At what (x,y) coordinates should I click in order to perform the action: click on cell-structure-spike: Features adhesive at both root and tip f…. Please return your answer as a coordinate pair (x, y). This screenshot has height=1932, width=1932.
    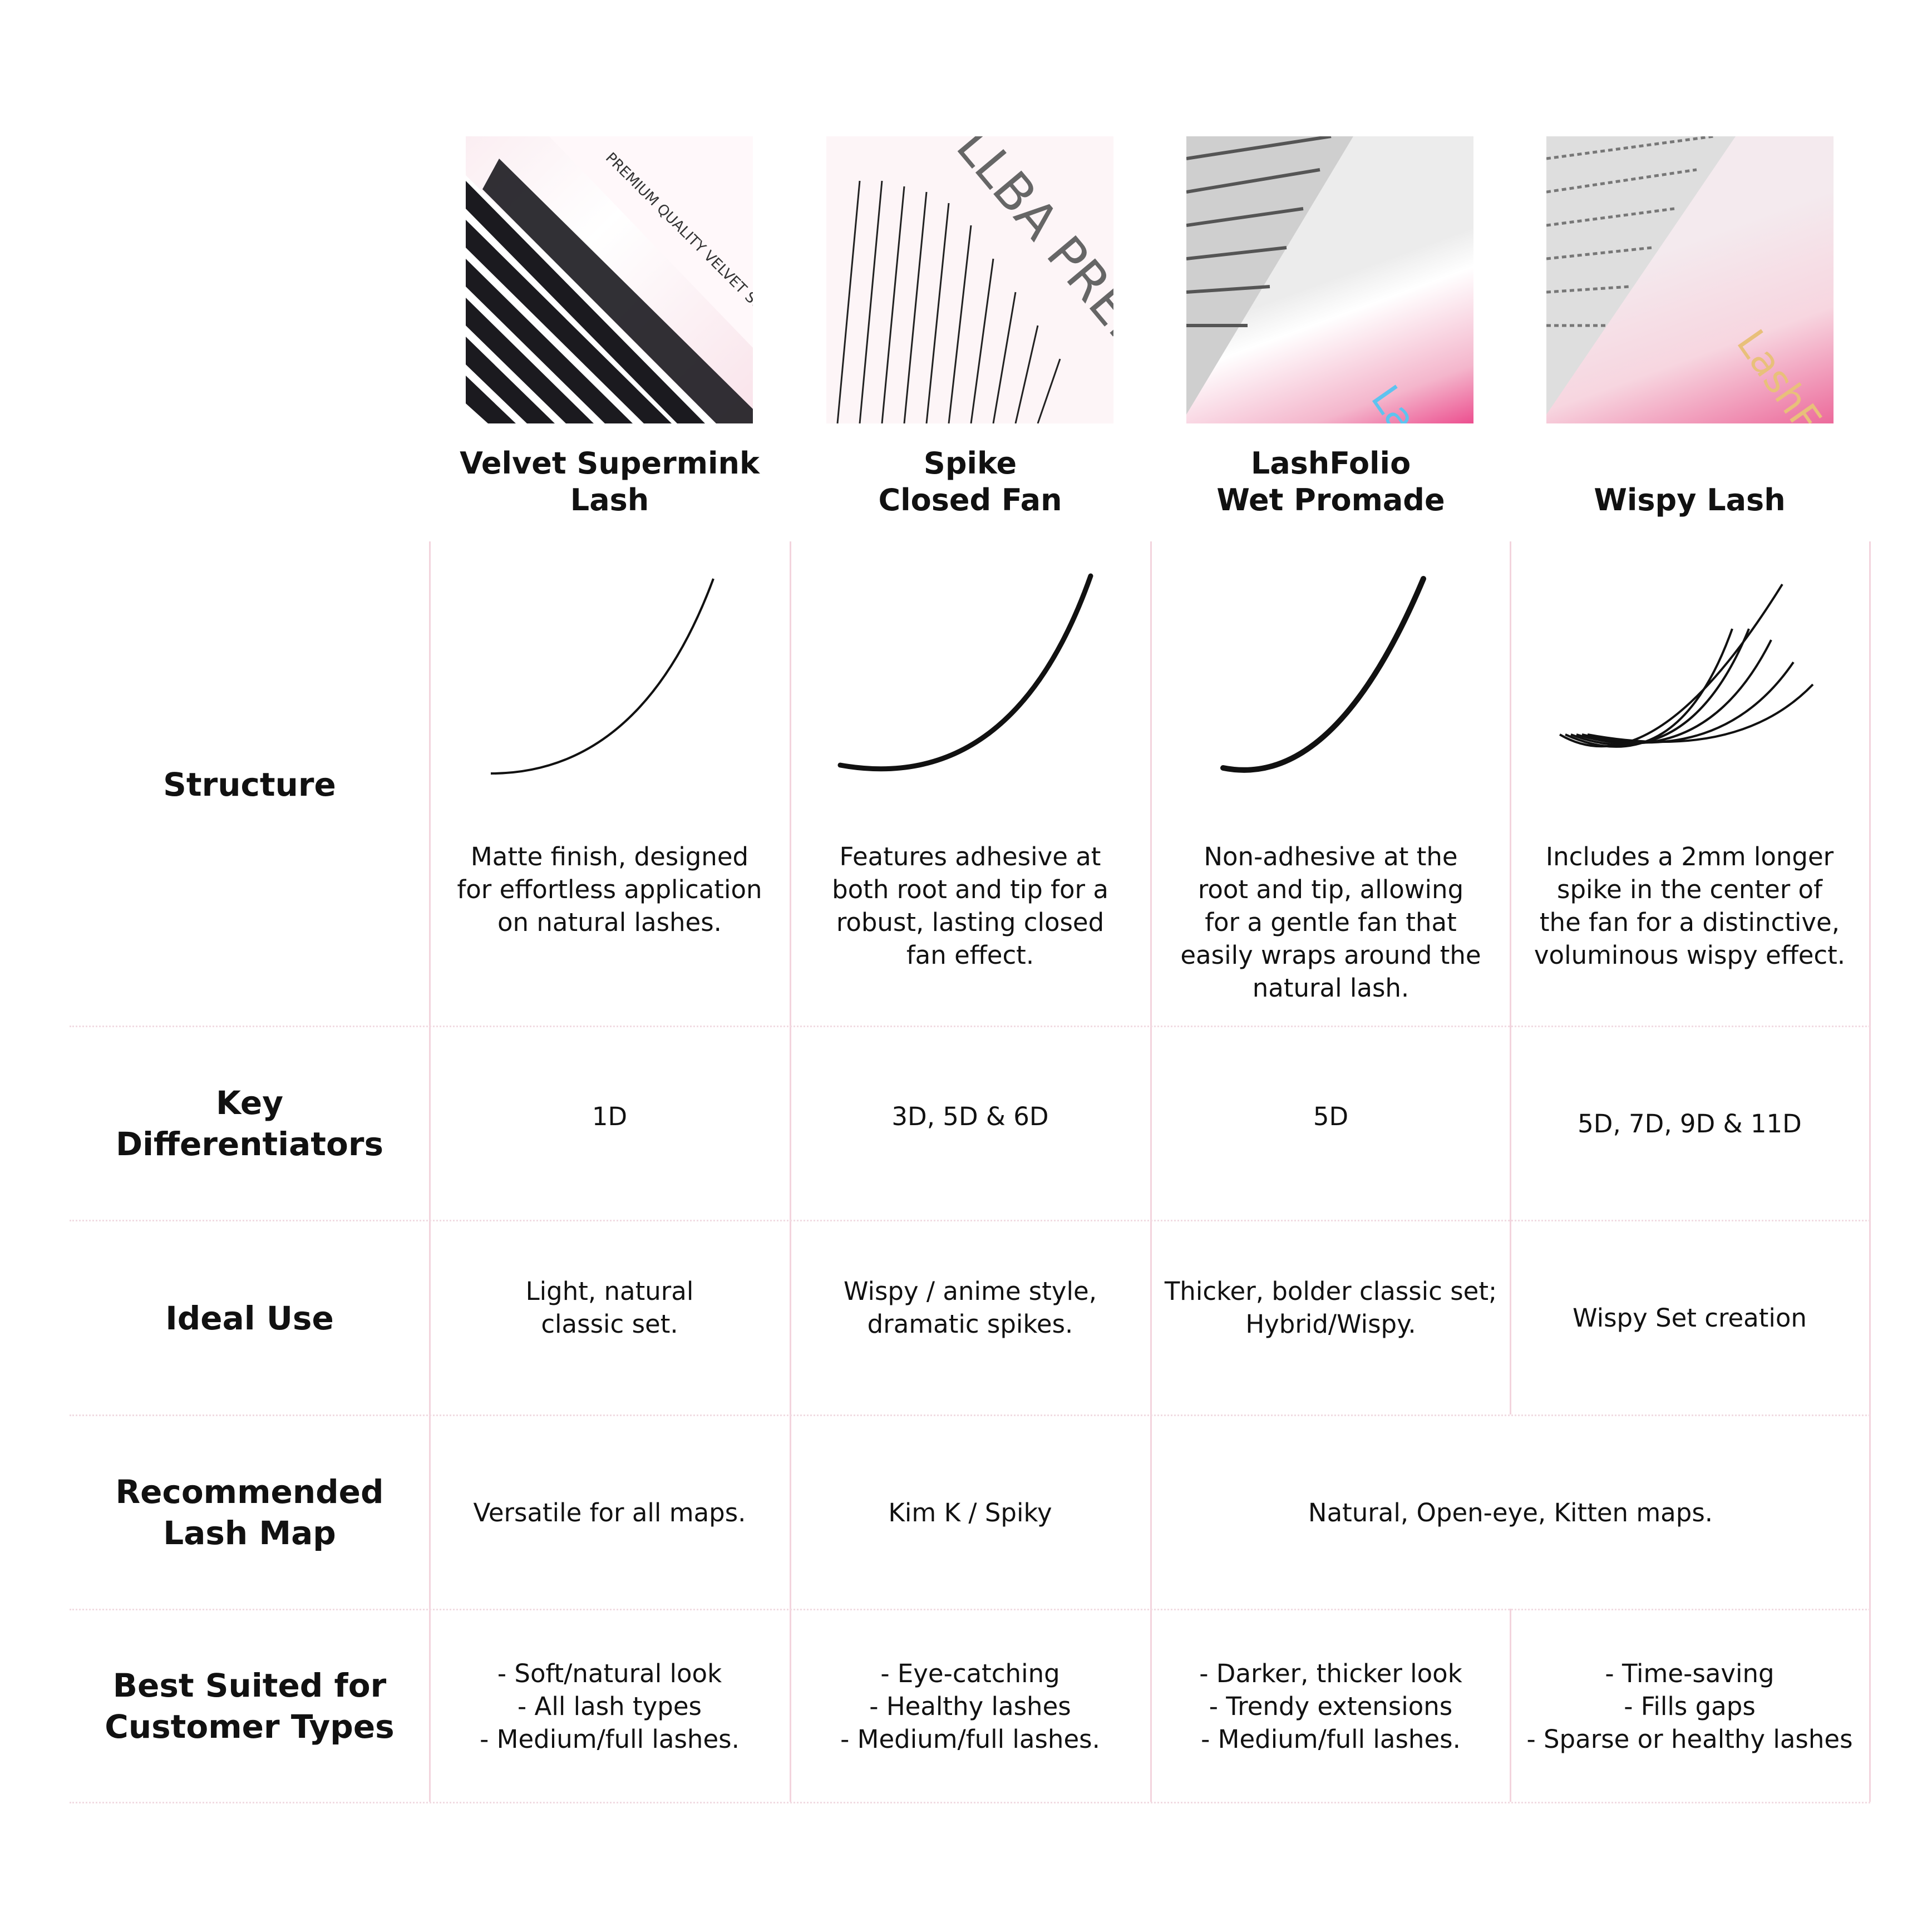
    Looking at the image, I should click on (970, 906).